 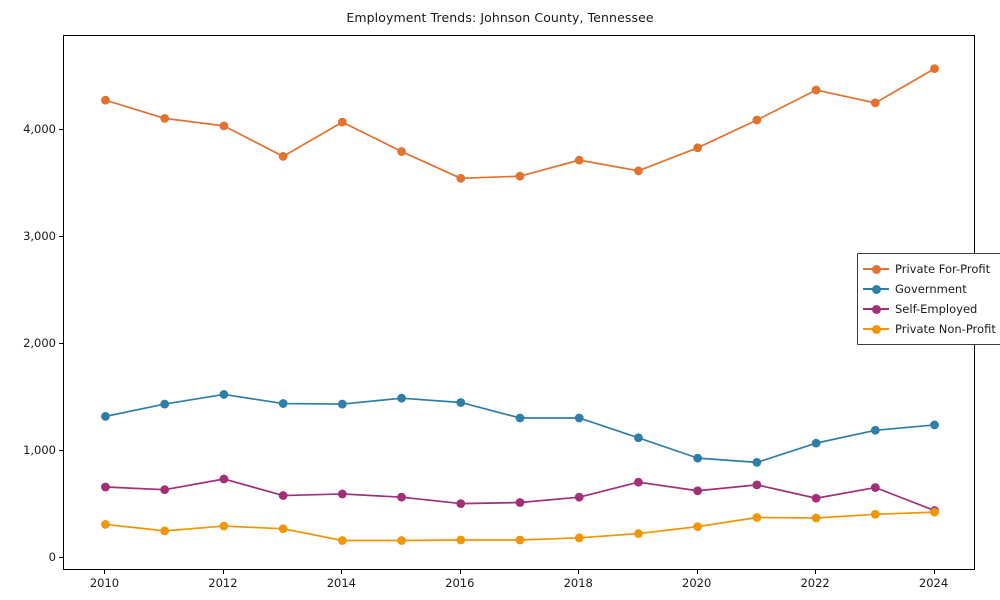 What do you see at coordinates (39, 450) in the screenshot?
I see `y-tick-label: 1,000` at bounding box center [39, 450].